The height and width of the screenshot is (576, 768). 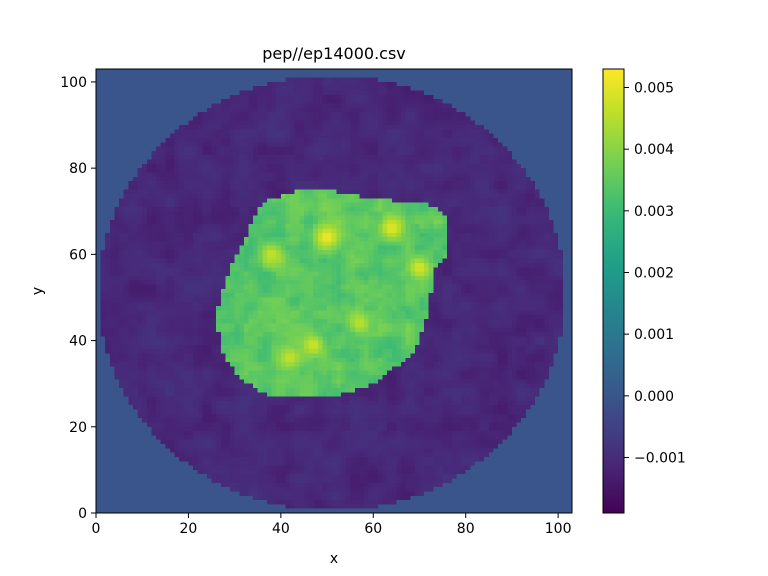 I want to click on y-tick-label: 100, so click(x=73, y=83).